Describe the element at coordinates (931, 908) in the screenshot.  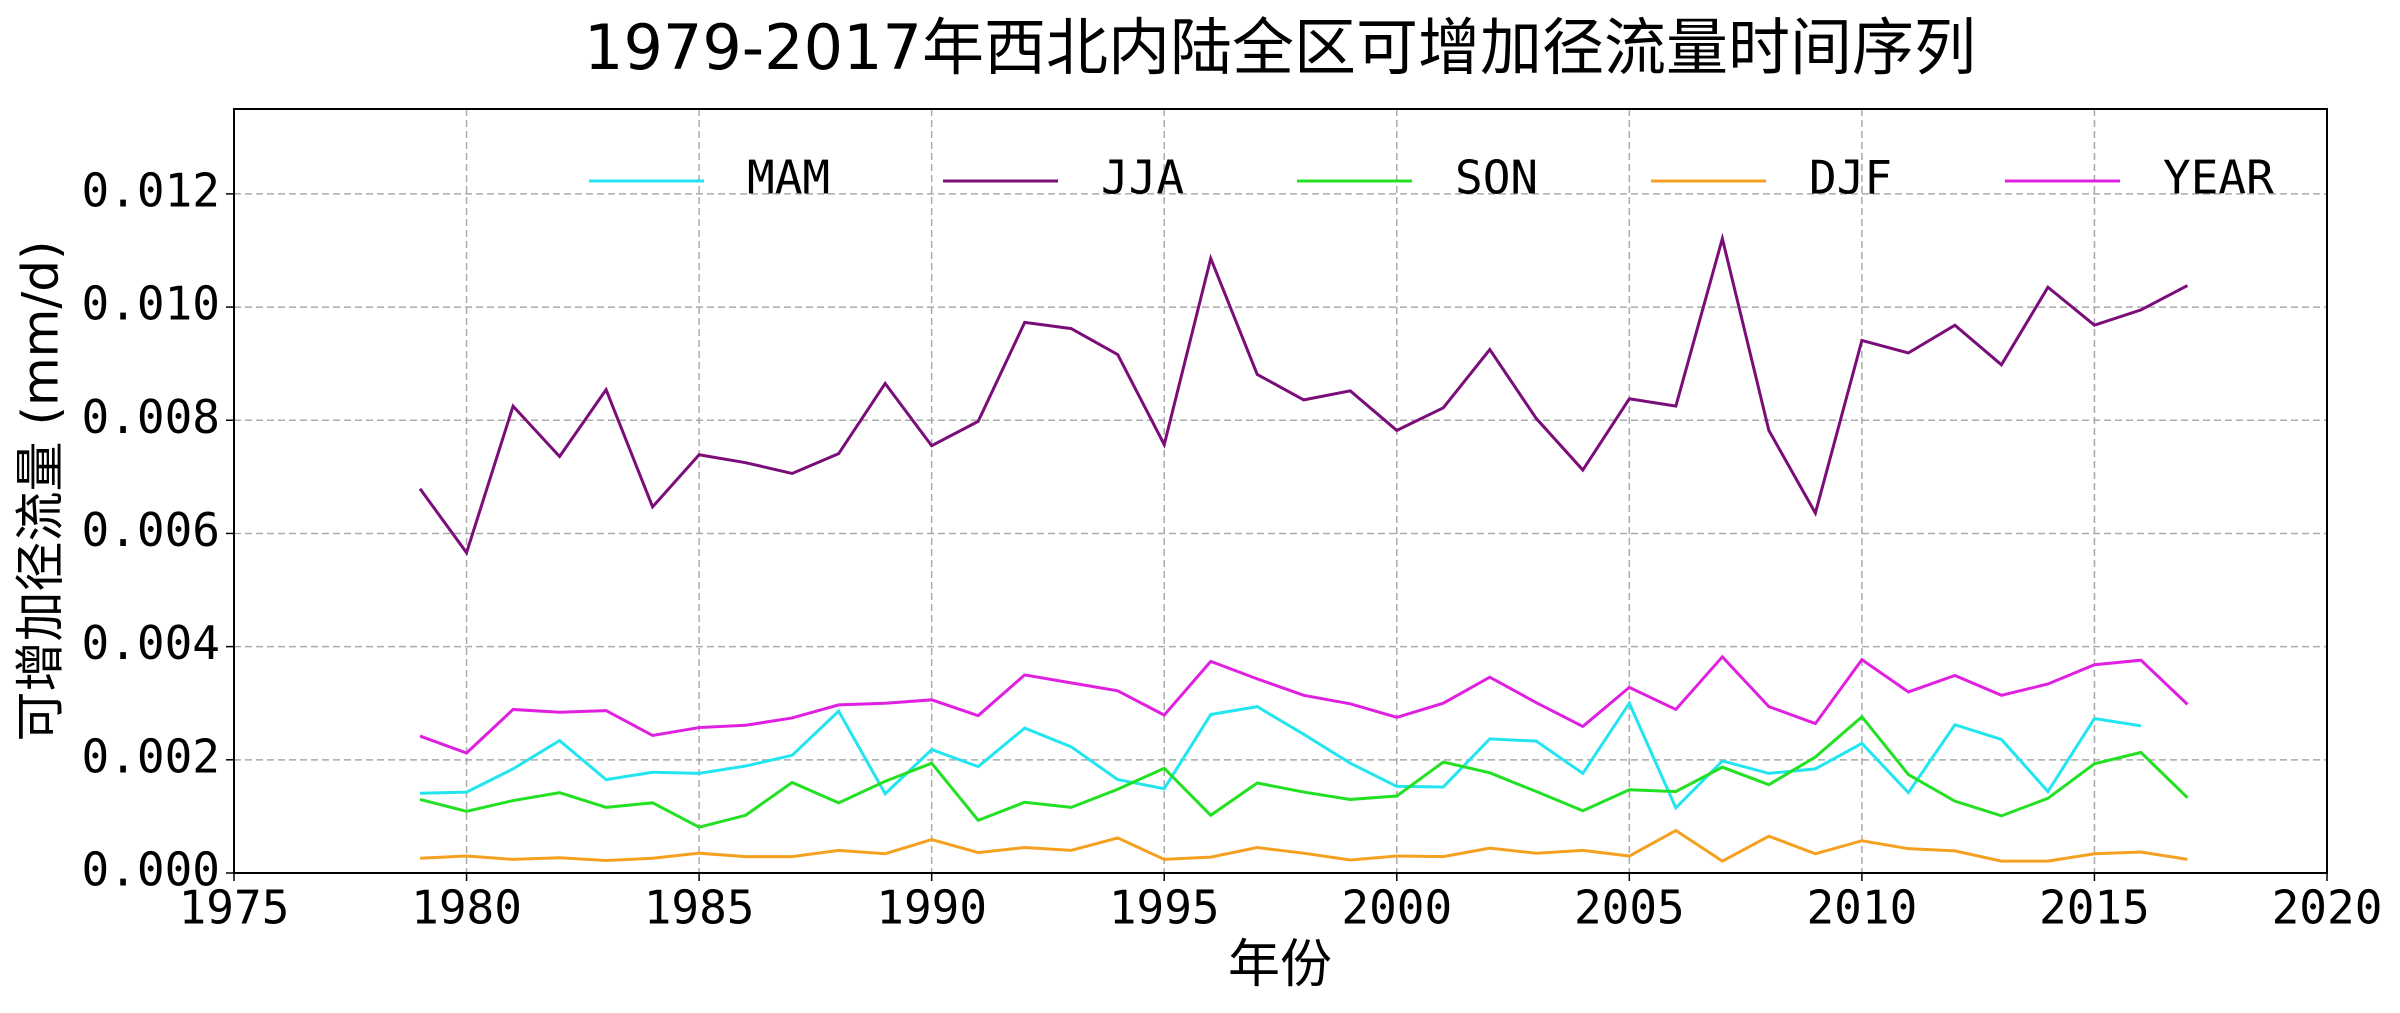
I see `x-tick-label: 1990` at that location.